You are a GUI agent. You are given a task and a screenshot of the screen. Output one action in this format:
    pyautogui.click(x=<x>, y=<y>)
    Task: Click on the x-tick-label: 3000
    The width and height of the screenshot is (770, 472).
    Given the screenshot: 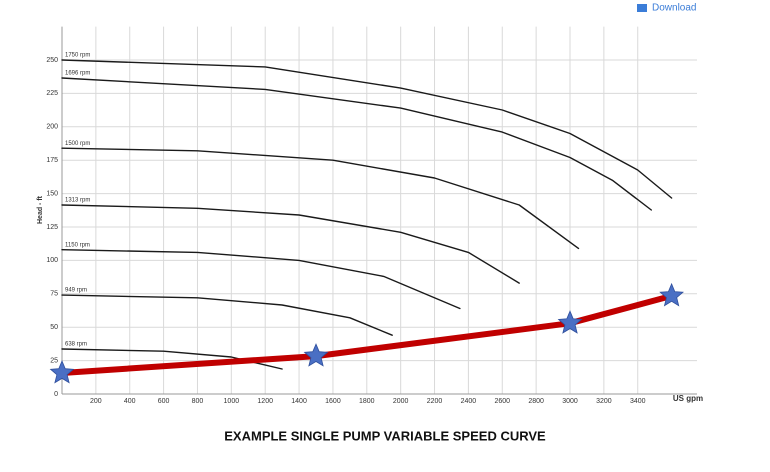 What is the action you would take?
    pyautogui.click(x=570, y=401)
    